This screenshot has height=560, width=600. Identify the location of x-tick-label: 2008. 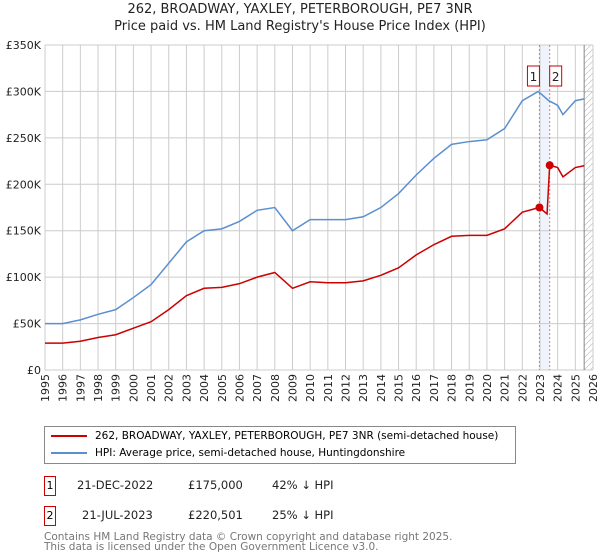
(275, 388).